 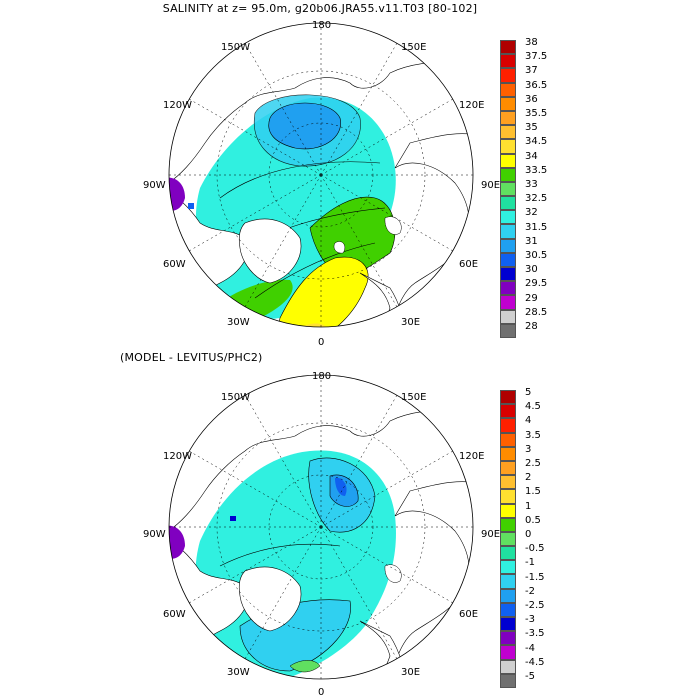 I want to click on difference-colorbar-tick-label: -2.5, so click(x=535, y=605).